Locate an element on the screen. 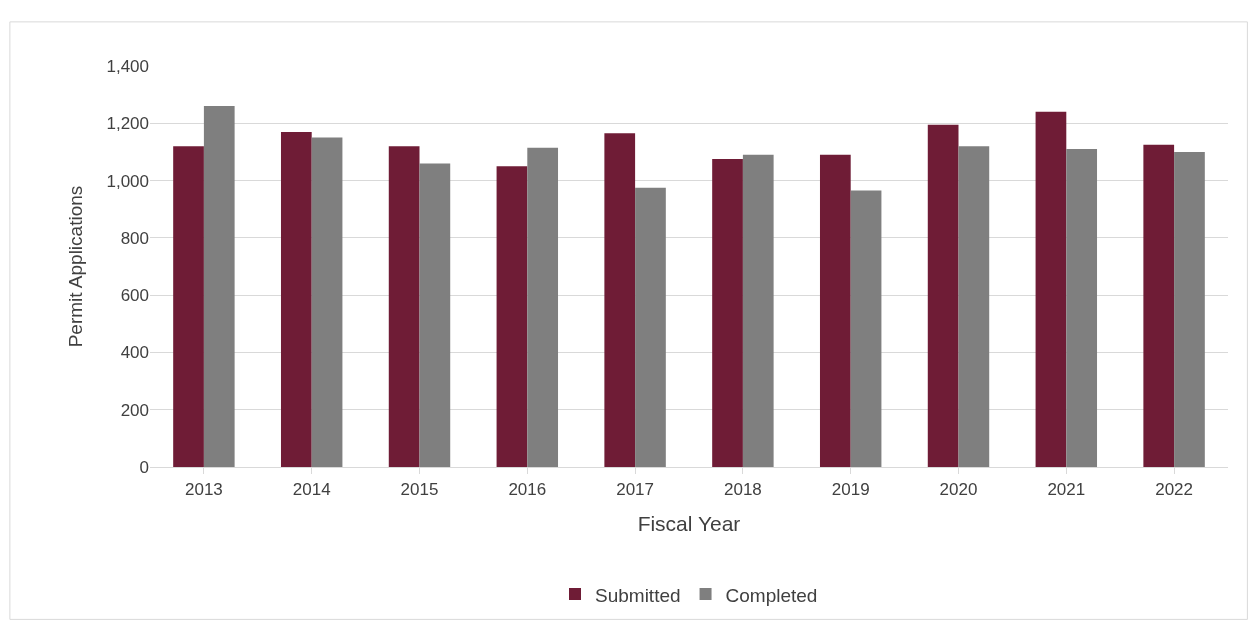 This screenshot has height=634, width=1252. y-tick-label: 800 is located at coordinates (134, 238).